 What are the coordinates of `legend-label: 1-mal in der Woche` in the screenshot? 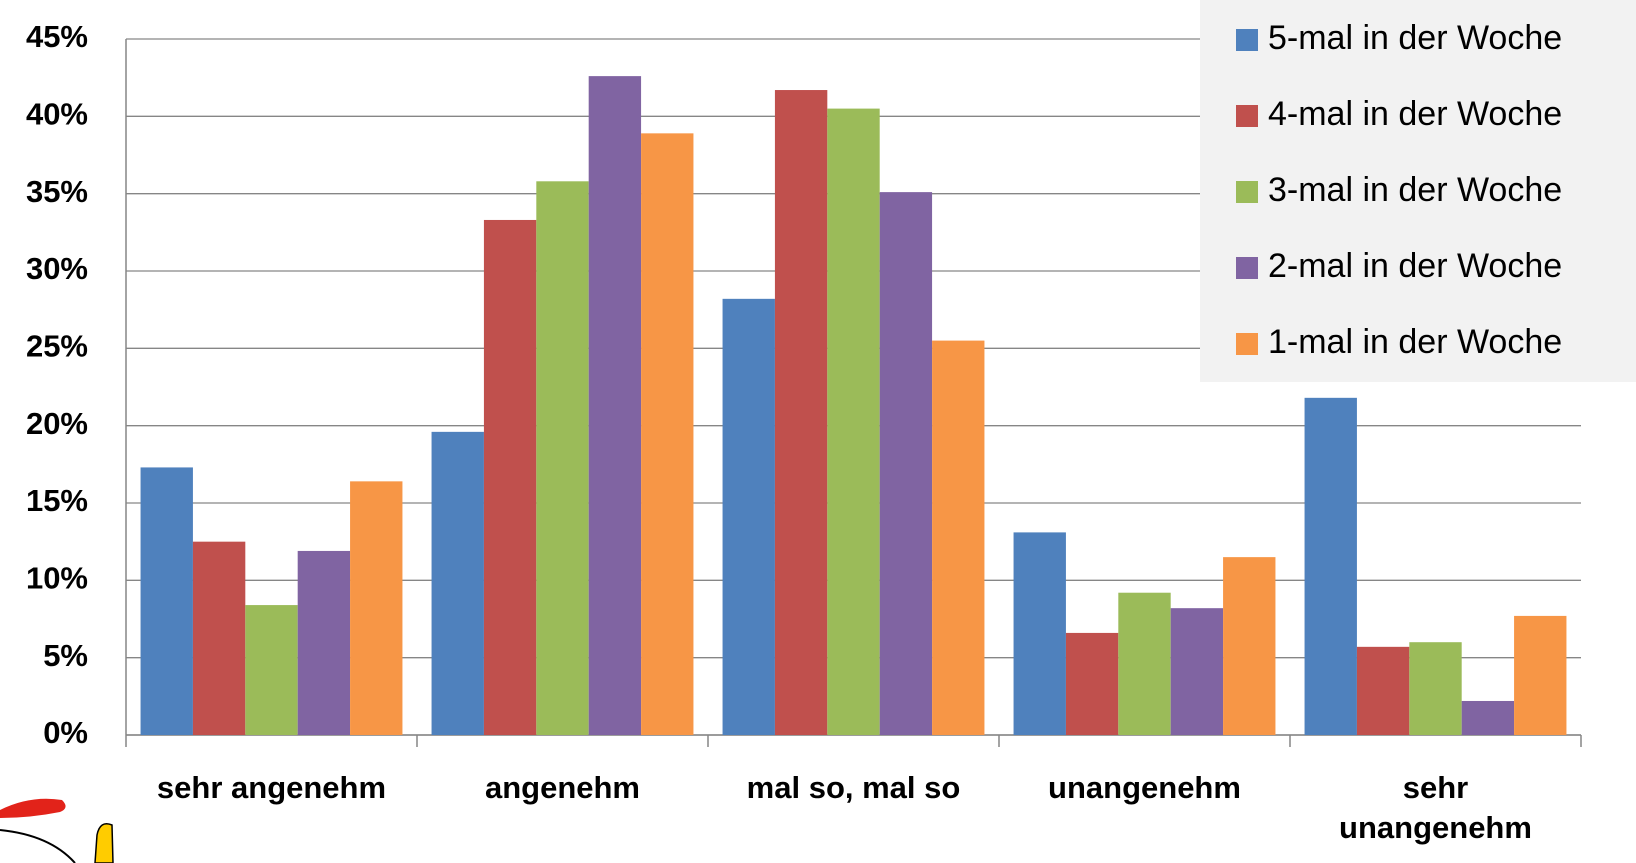 It's located at (1415, 342).